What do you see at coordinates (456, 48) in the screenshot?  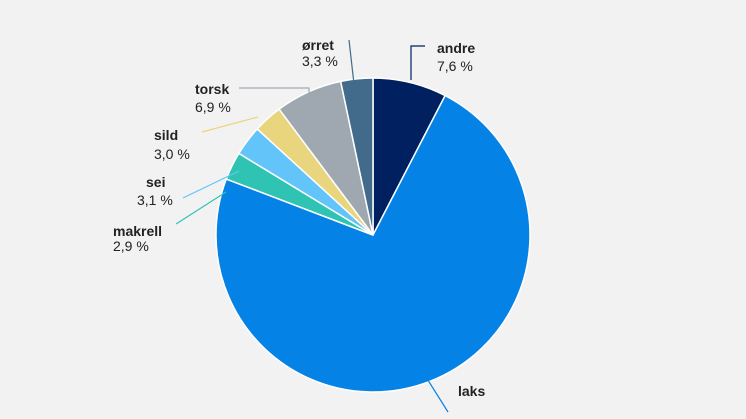 I see `slice-label-andre: andre` at bounding box center [456, 48].